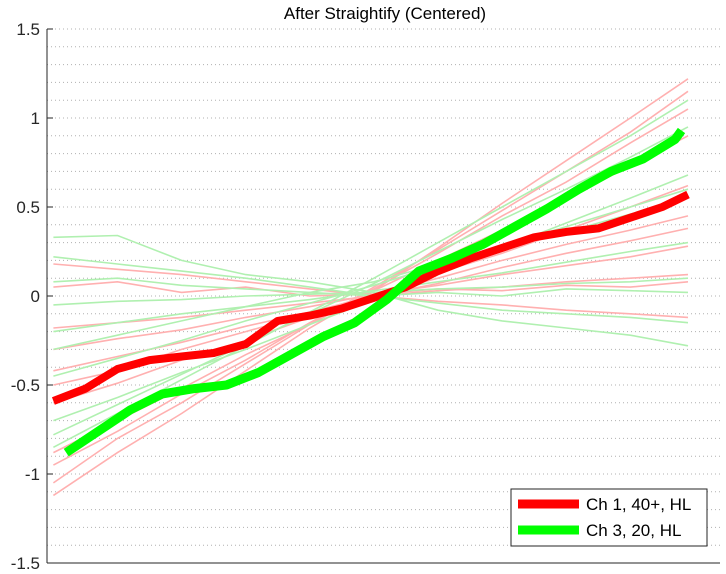 The width and height of the screenshot is (726, 574). Describe the element at coordinates (28, 29) in the screenshot. I see `y-tick-label: 1.5` at that location.